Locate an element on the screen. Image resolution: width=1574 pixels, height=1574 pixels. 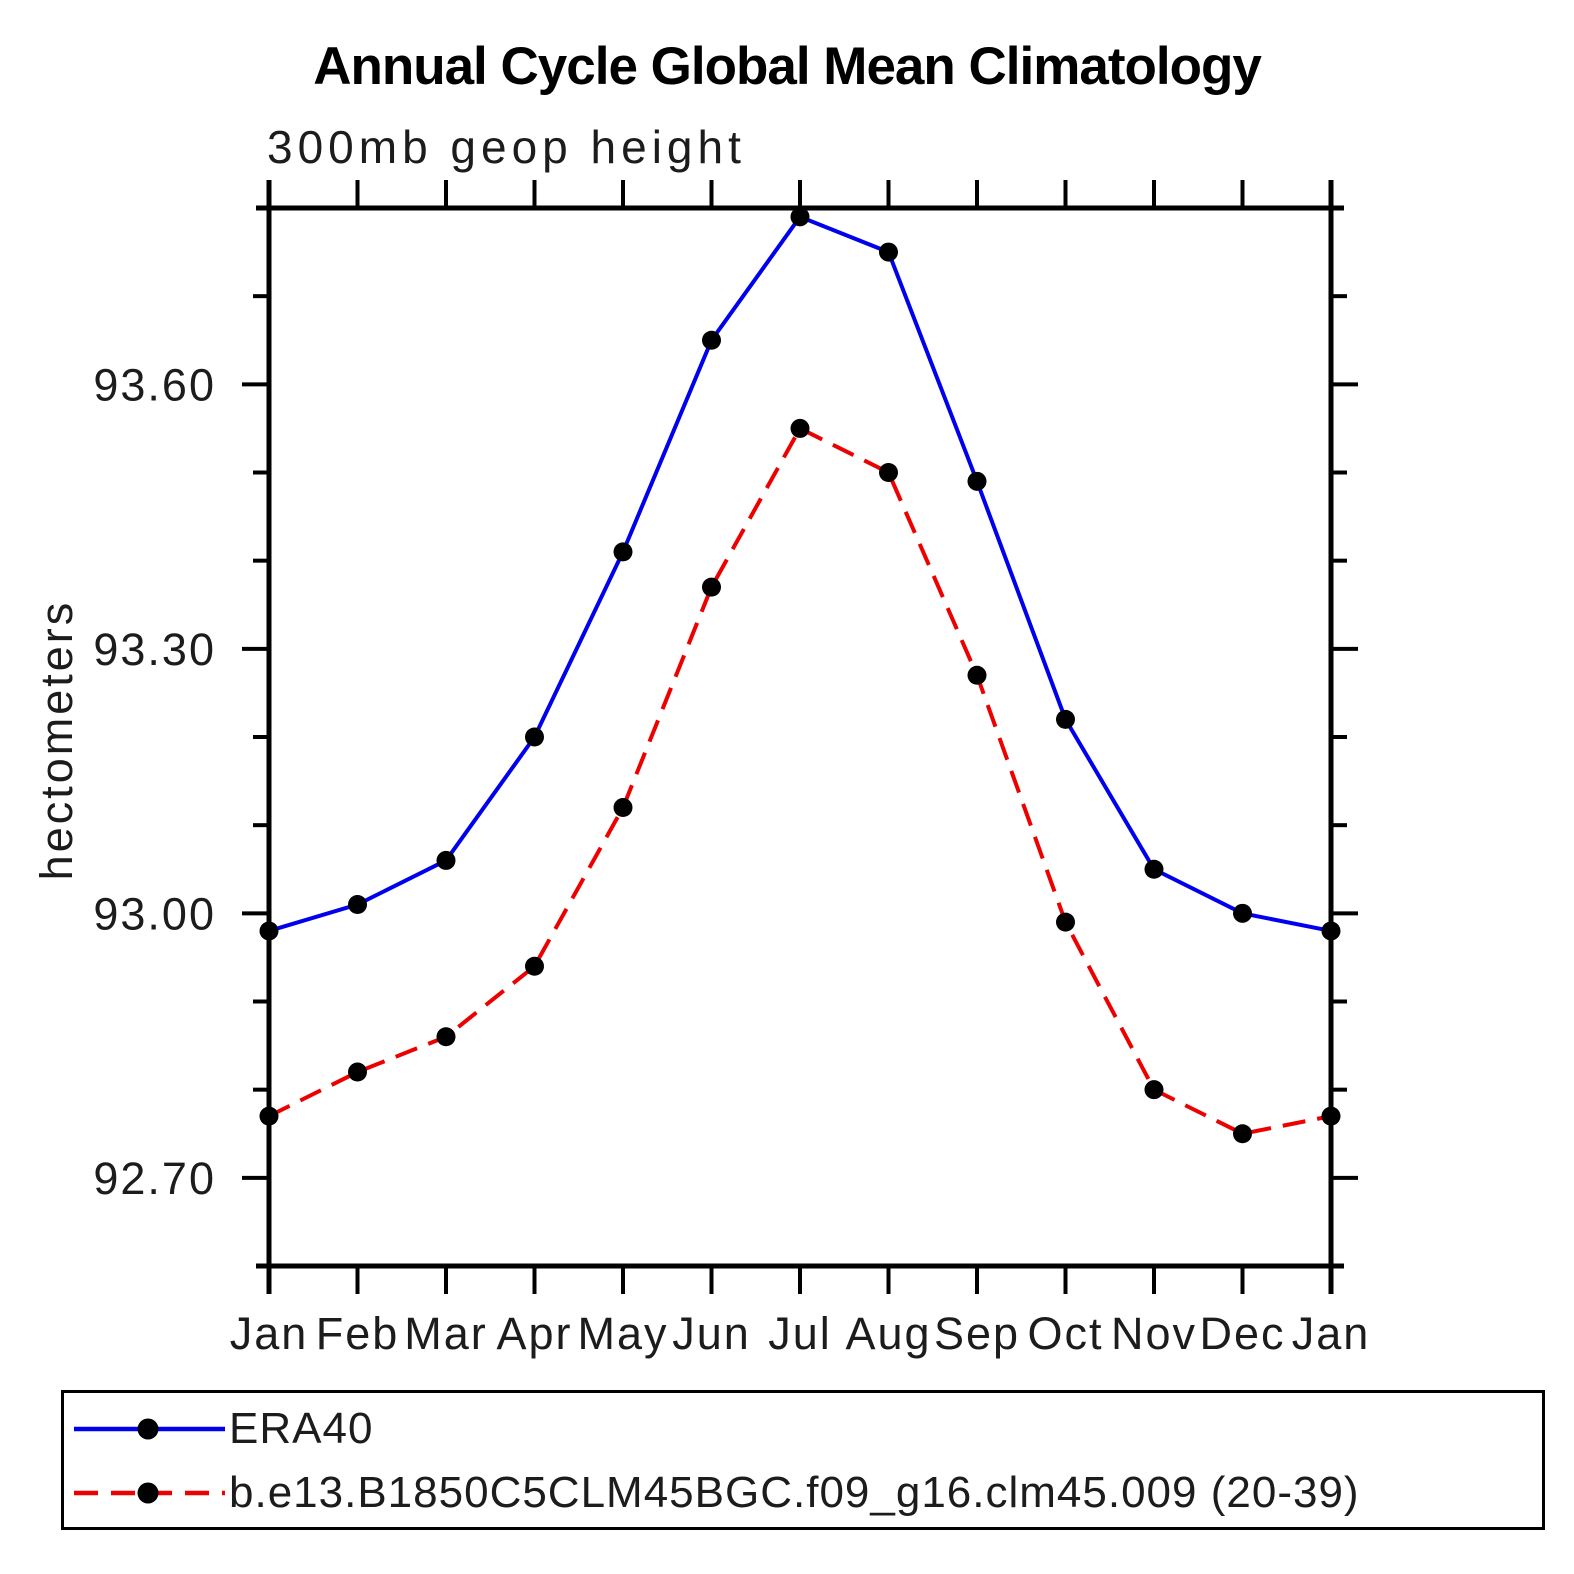
x-tick-label: May is located at coordinates (622, 1333).